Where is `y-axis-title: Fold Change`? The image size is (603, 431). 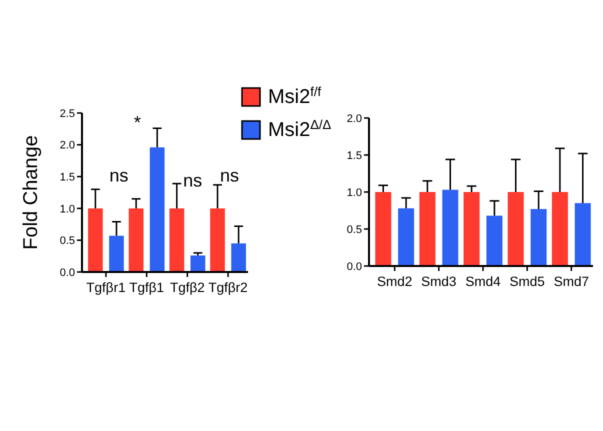
y-axis-title: Fold Change is located at coordinates (31, 192).